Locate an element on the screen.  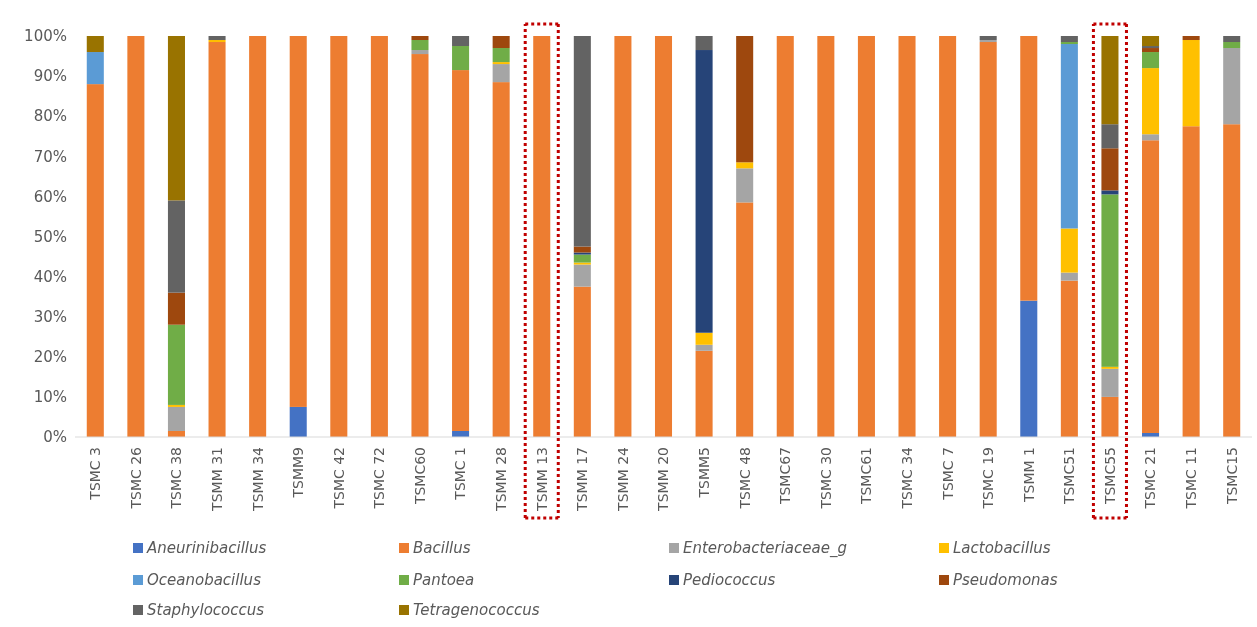
y-tick-label: 70% is located at coordinates (50, 156).